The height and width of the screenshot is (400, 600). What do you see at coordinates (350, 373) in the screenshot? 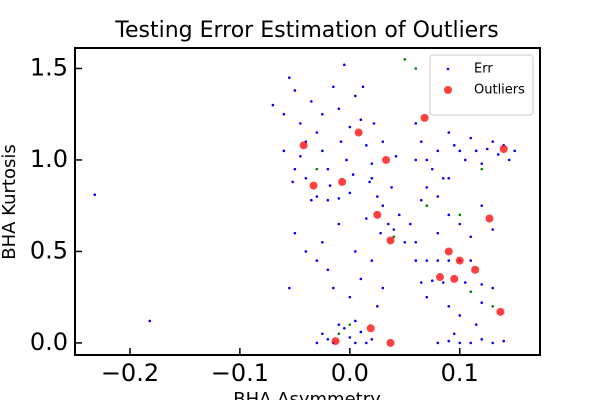
I see `x-tick-label: 0.0` at bounding box center [350, 373].